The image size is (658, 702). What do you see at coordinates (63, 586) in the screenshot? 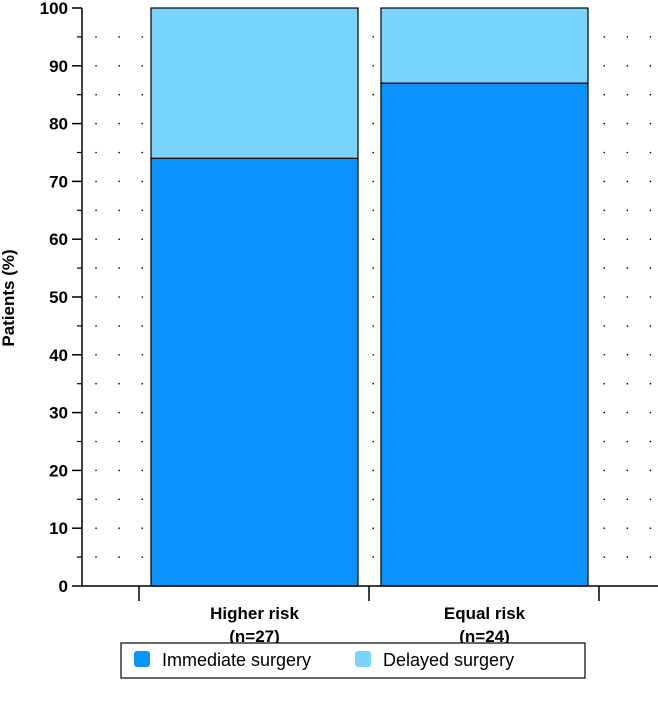
I see `y-tick-label: 0` at bounding box center [63, 586].